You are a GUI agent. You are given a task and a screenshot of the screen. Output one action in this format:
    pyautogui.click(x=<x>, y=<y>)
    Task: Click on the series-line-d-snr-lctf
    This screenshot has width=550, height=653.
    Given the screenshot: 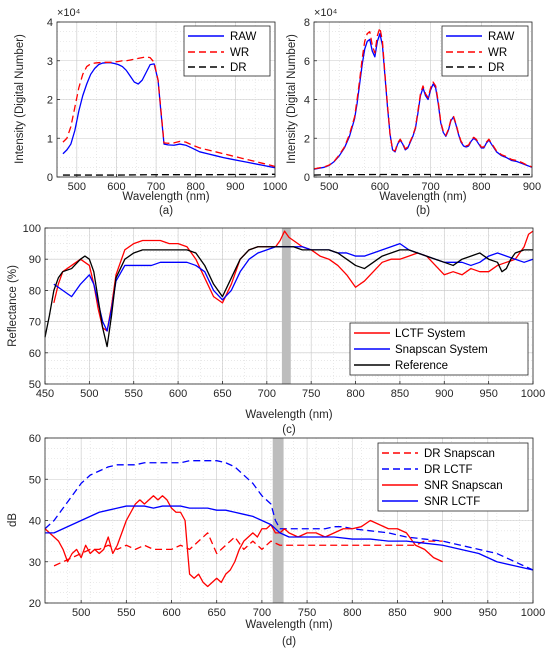 What is the action you would take?
    pyautogui.click(x=289, y=538)
    